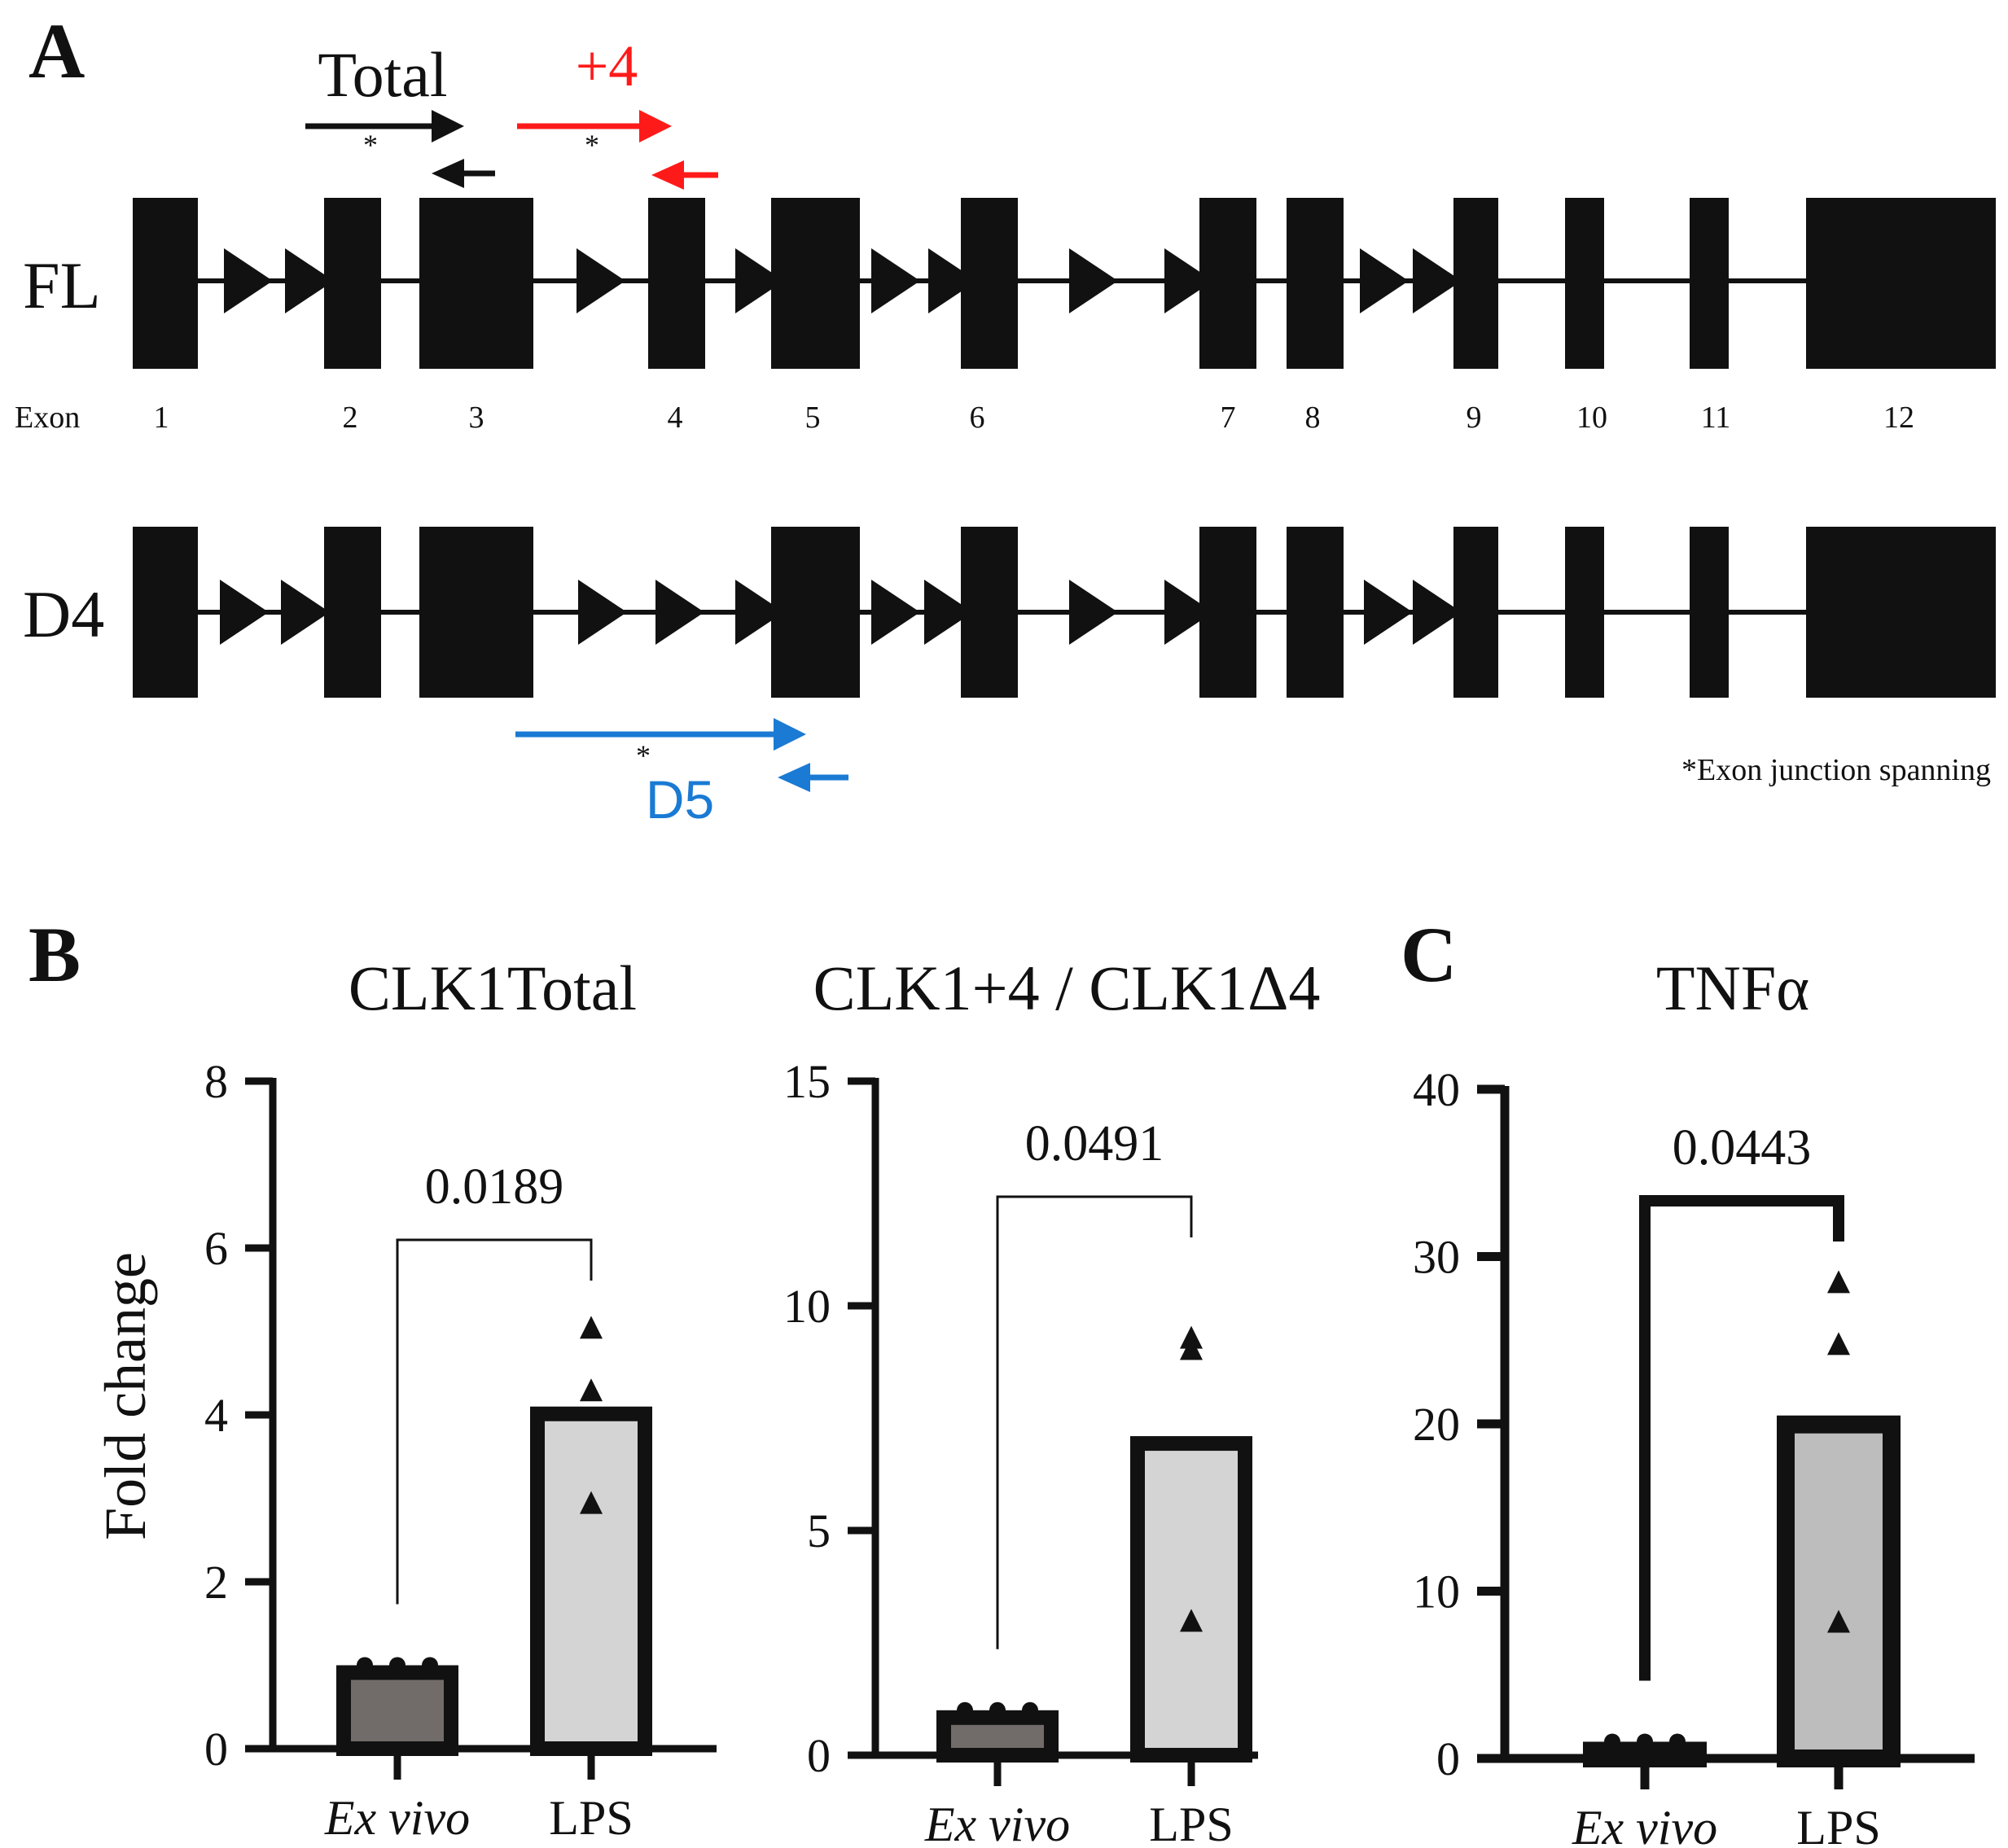 This screenshot has height=1848, width=2008. What do you see at coordinates (978, 418) in the screenshot?
I see `exon-number-6: 6` at bounding box center [978, 418].